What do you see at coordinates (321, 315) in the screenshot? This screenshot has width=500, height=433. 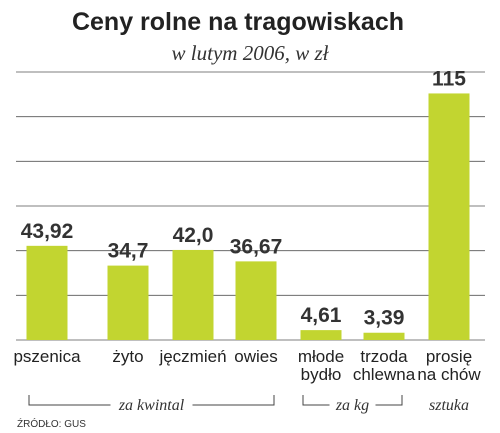 I see `value-label: 4,61` at bounding box center [321, 315].